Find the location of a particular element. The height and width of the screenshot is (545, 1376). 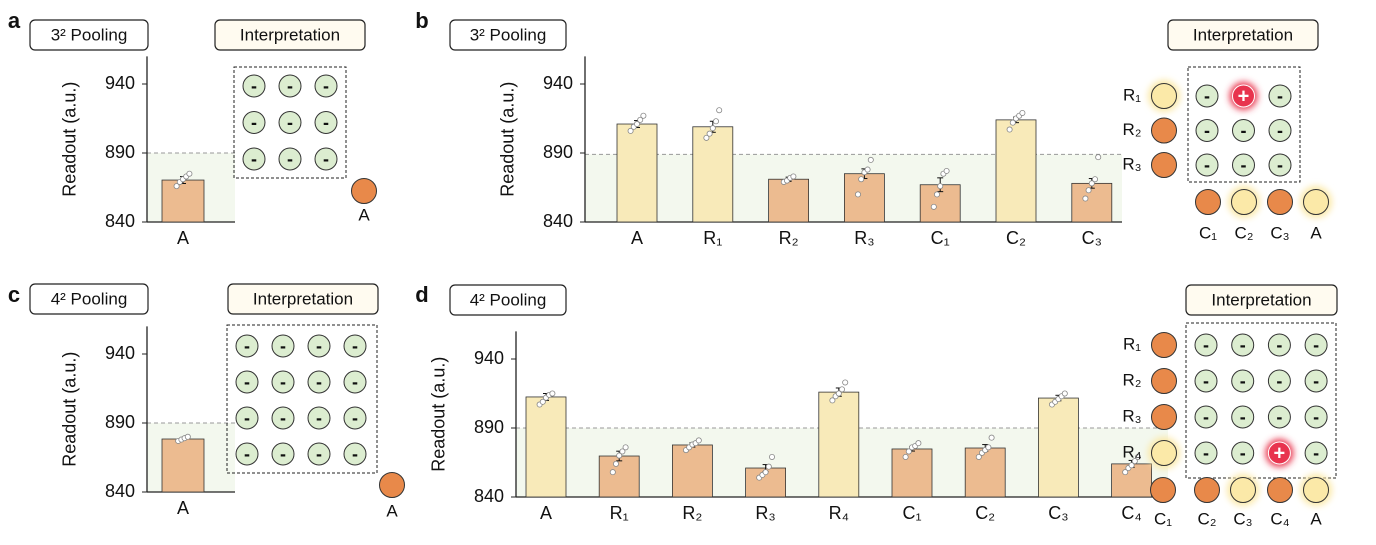

col-label: C₂ is located at coordinates (1207, 518).